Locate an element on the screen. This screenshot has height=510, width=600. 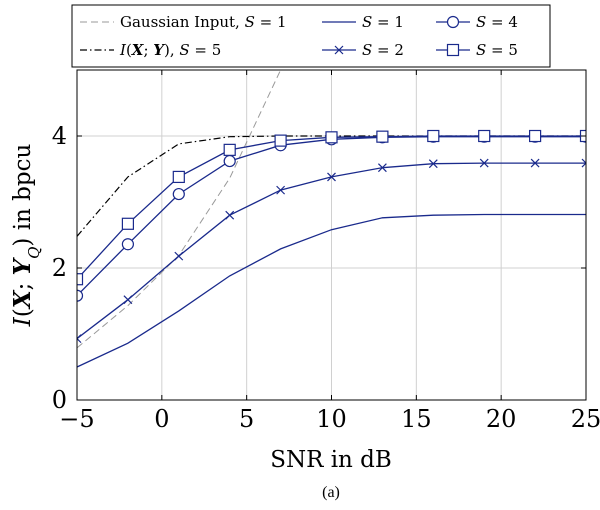
y-tick-label: 2 is located at coordinates (59, 268).